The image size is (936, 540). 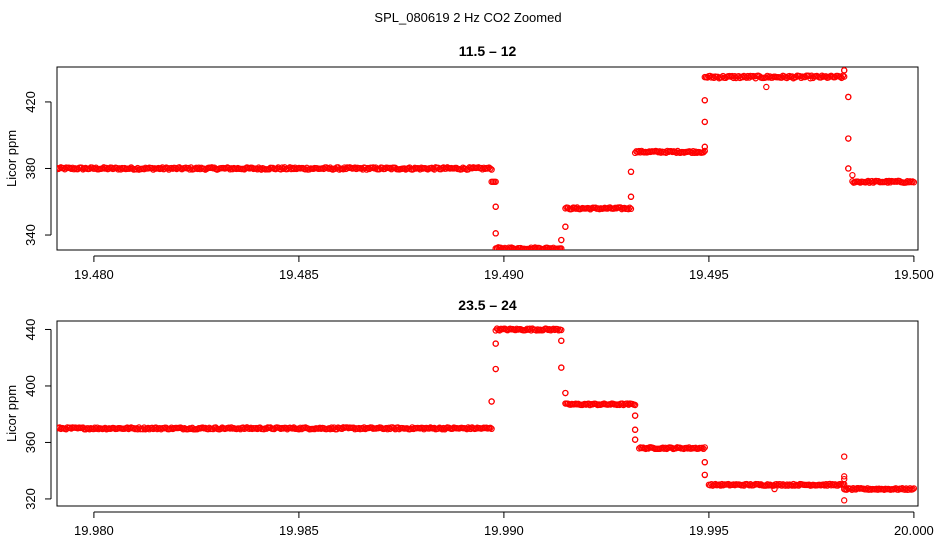 I want to click on figure-title: SPL_080619 2 Hz CO2 Zoomed, so click(x=467, y=17).